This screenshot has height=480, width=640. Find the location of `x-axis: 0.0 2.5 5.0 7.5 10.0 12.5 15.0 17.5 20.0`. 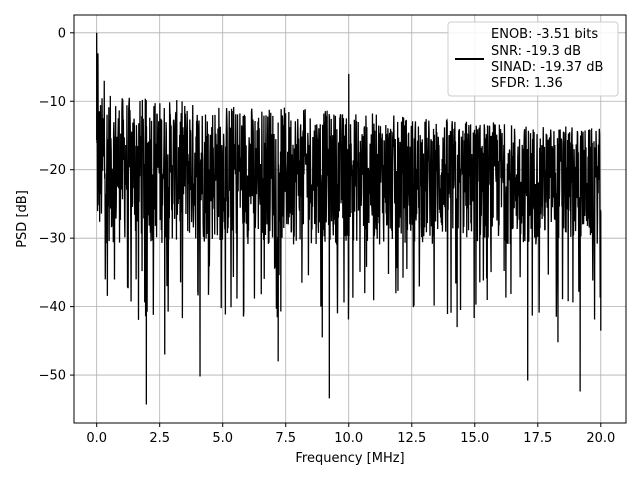

x-axis: 0.0 2.5 5.0 7.5 10.0 12.5 15.0 17.5 20.0 is located at coordinates (350, 434).